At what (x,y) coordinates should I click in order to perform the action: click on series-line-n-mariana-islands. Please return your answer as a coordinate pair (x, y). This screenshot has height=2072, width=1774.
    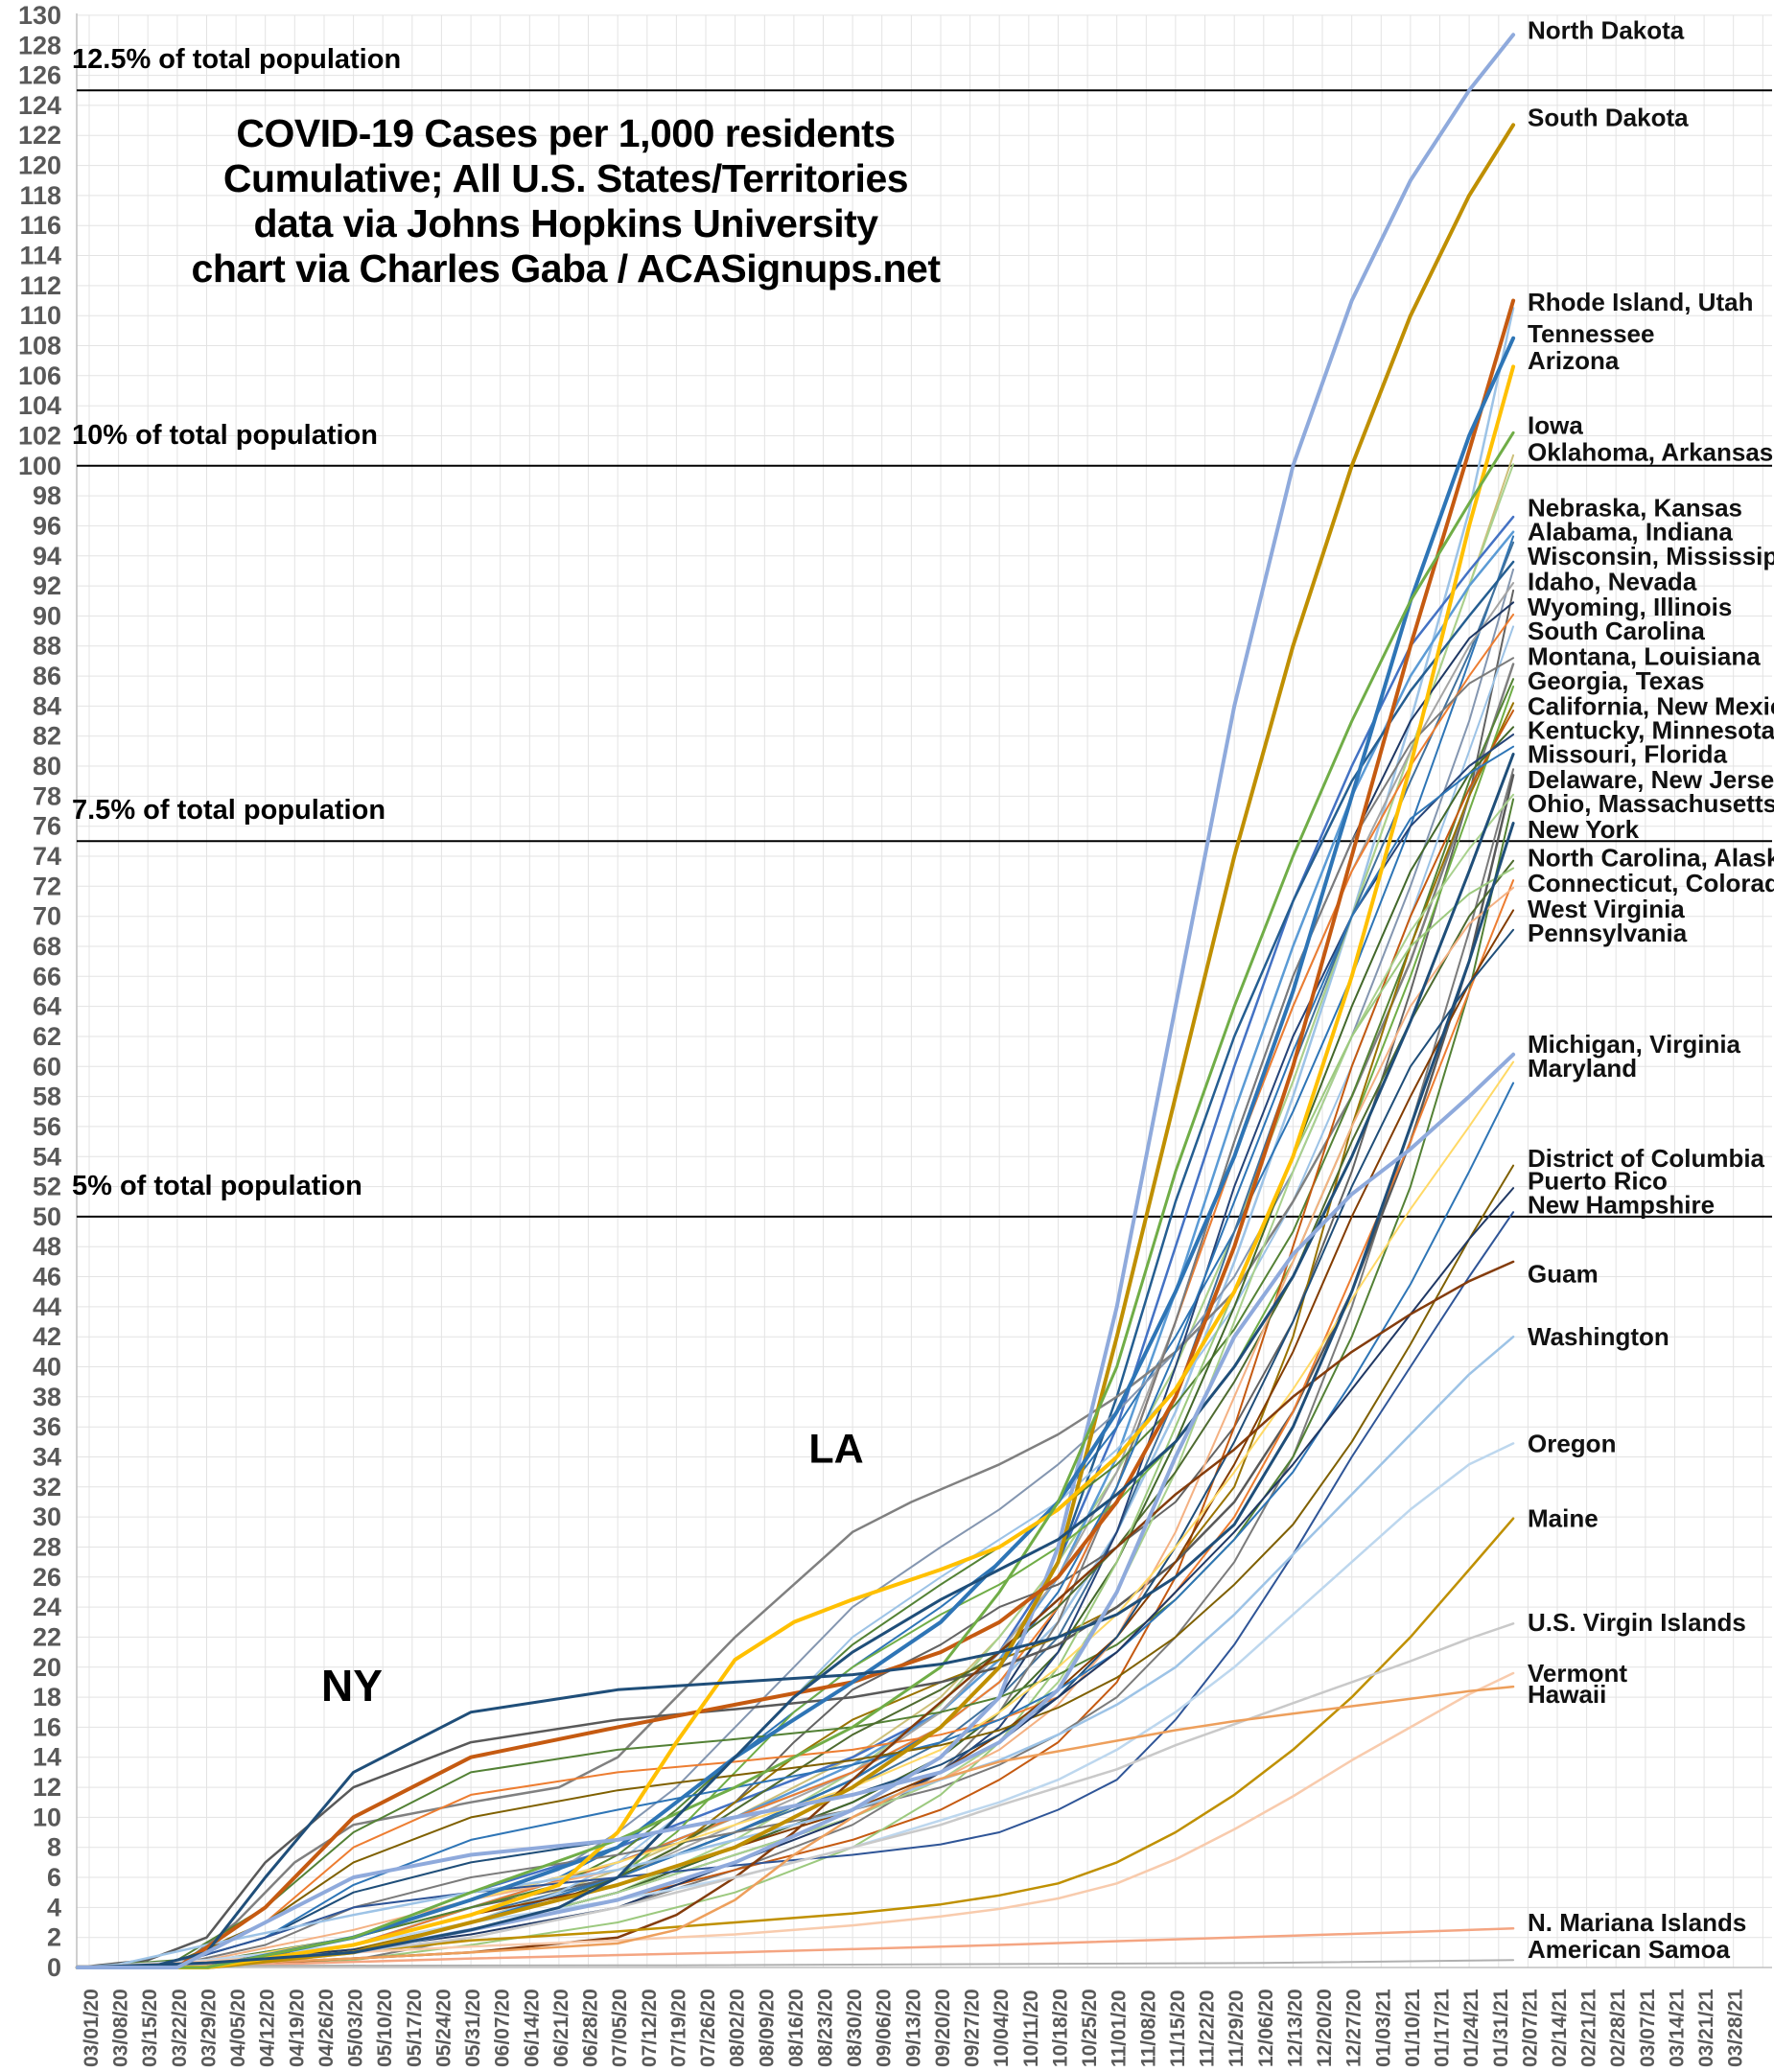
    Looking at the image, I should click on (795, 1948).